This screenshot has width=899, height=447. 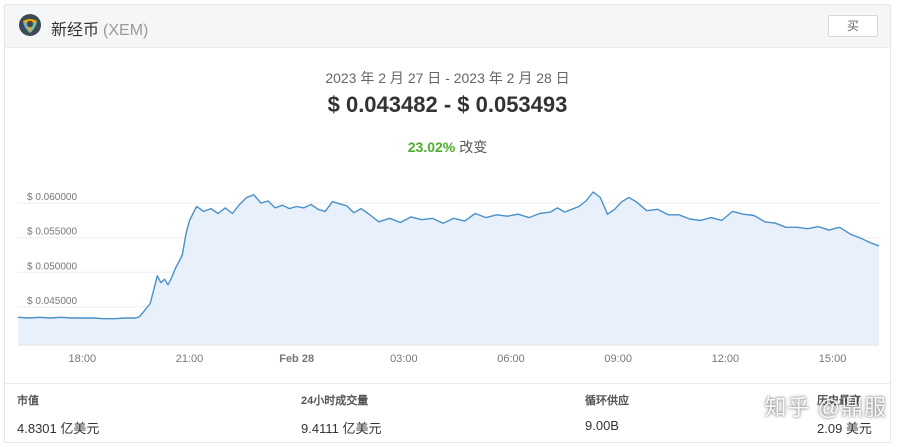 I want to click on stat-label: 循环供应, so click(x=607, y=401).